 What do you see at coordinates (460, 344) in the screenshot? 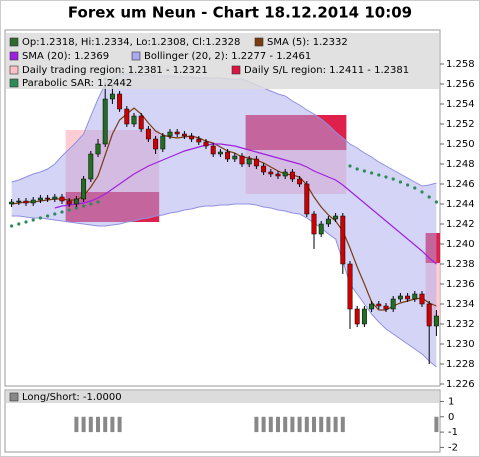
I see `y-tick-label: 1.230` at bounding box center [460, 344].